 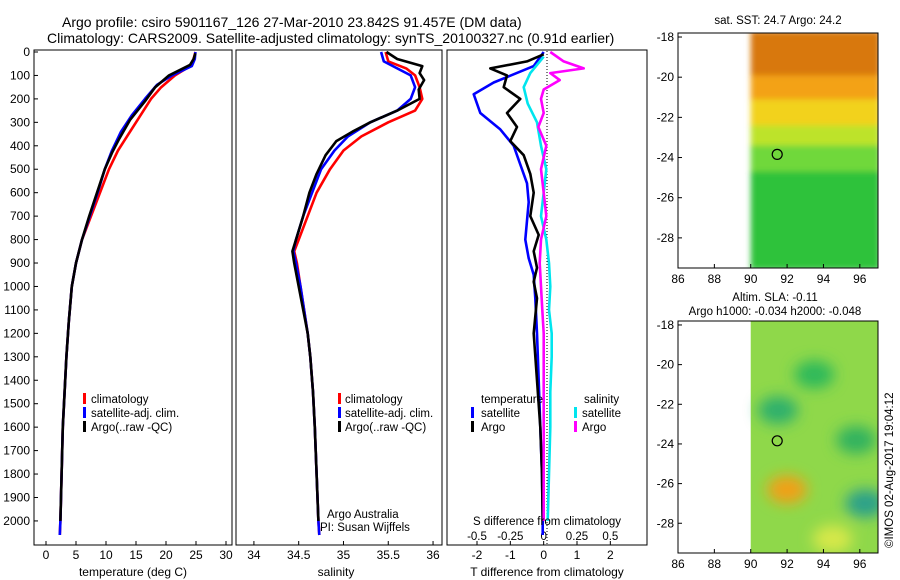 I want to click on series-line-s-argo, so click(x=561, y=285).